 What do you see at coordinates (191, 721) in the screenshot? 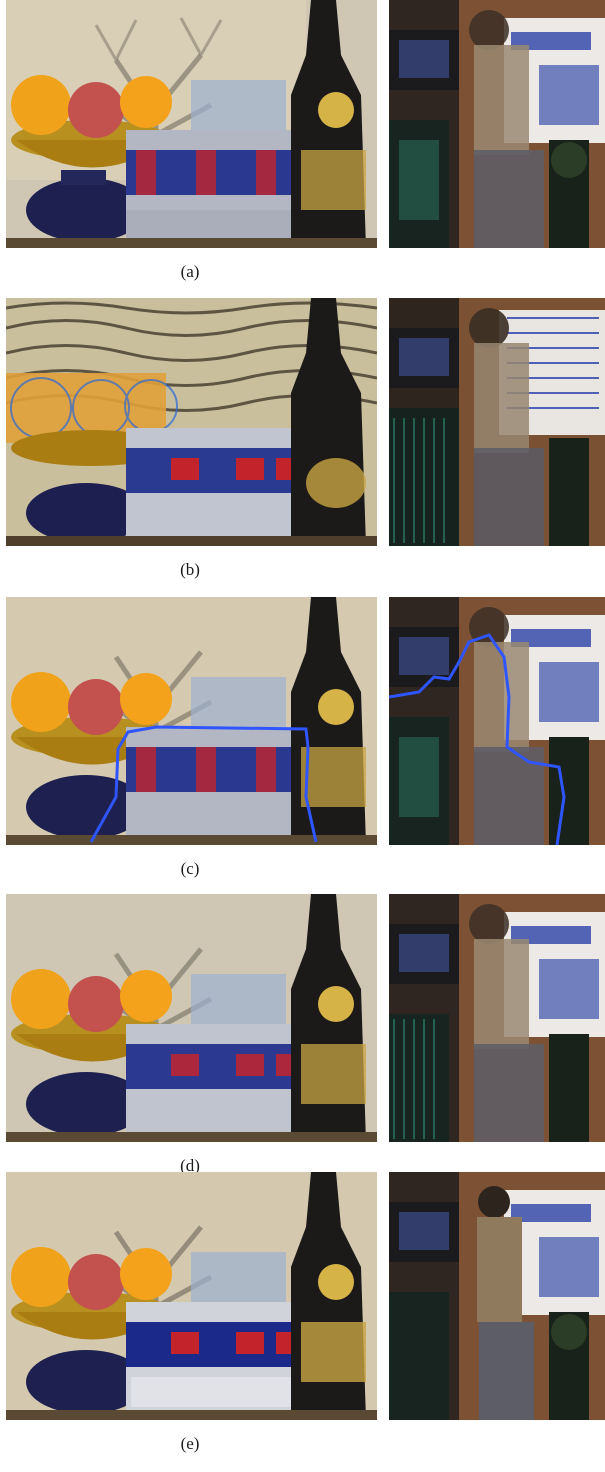
I see `still-life-image-c` at bounding box center [191, 721].